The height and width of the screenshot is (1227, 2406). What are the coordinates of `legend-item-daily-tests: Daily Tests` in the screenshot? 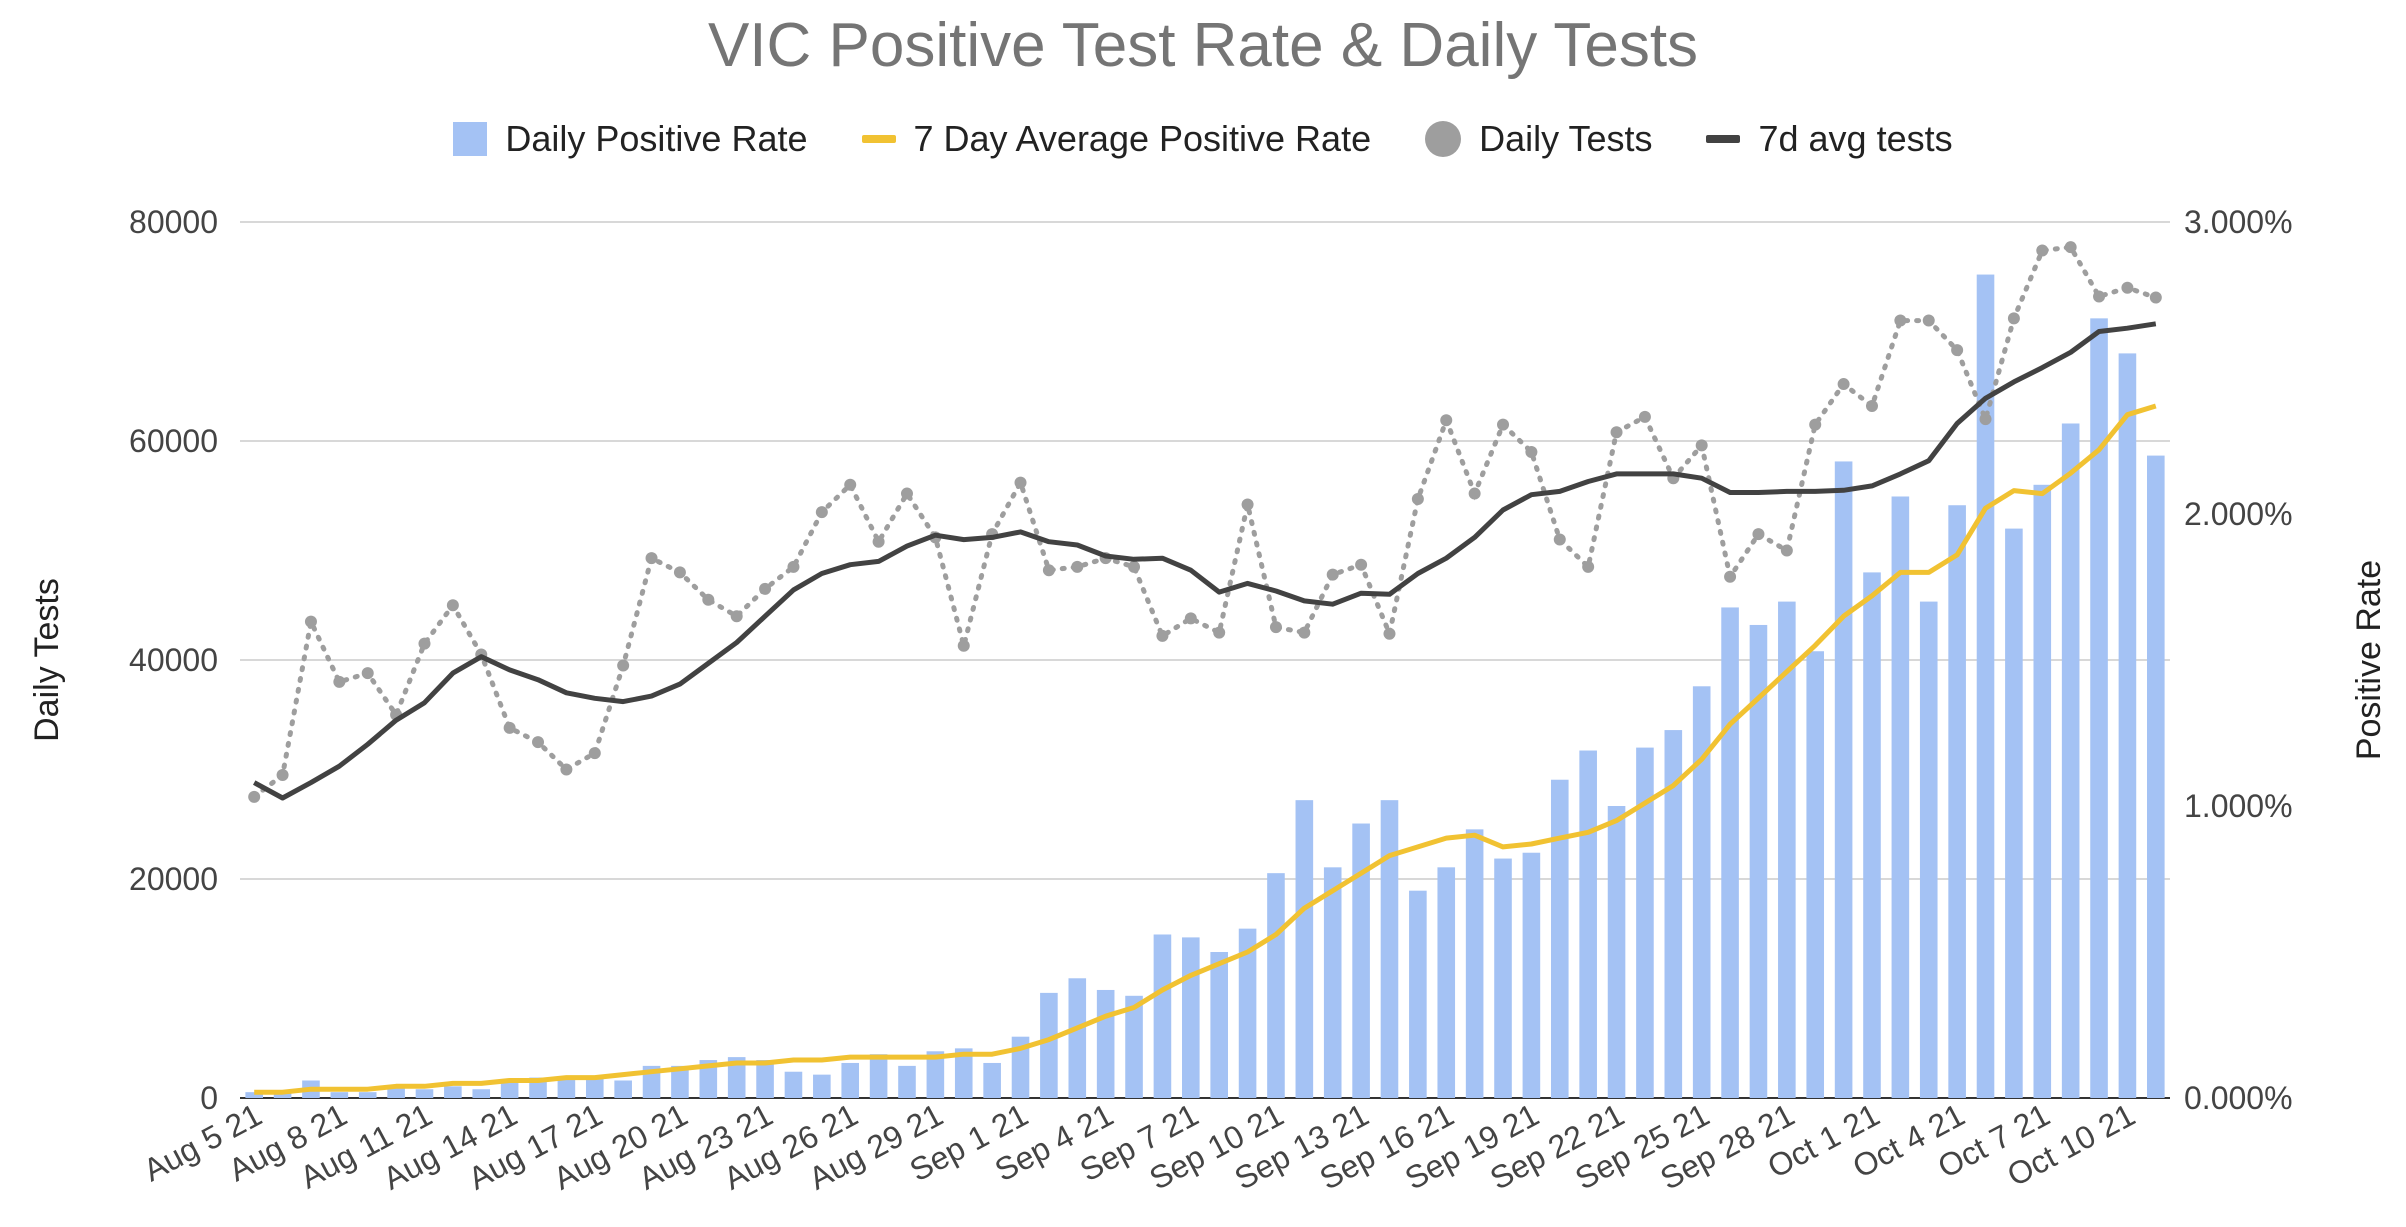 It's located at (1538, 139).